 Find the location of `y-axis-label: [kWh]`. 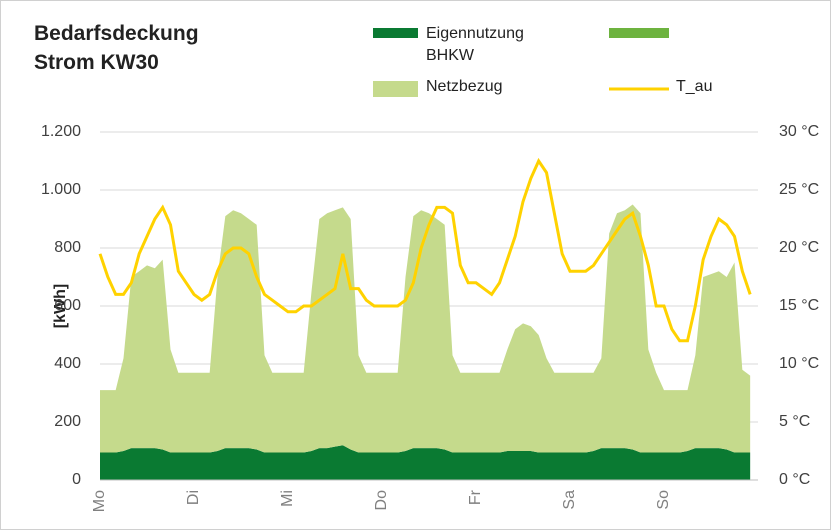

y-axis-label: [kWh] is located at coordinates (60, 306).